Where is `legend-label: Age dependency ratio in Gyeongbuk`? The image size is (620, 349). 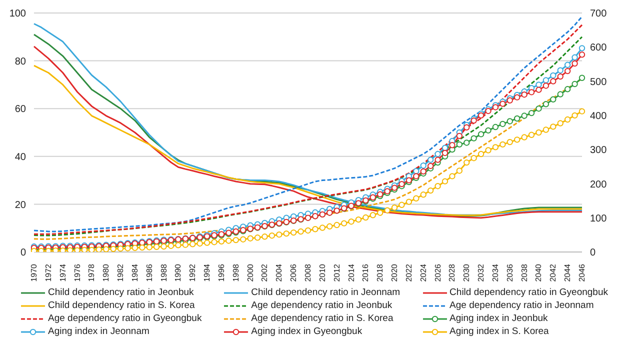 legend-label: Age dependency ratio in Gyeongbuk is located at coordinates (125, 318).